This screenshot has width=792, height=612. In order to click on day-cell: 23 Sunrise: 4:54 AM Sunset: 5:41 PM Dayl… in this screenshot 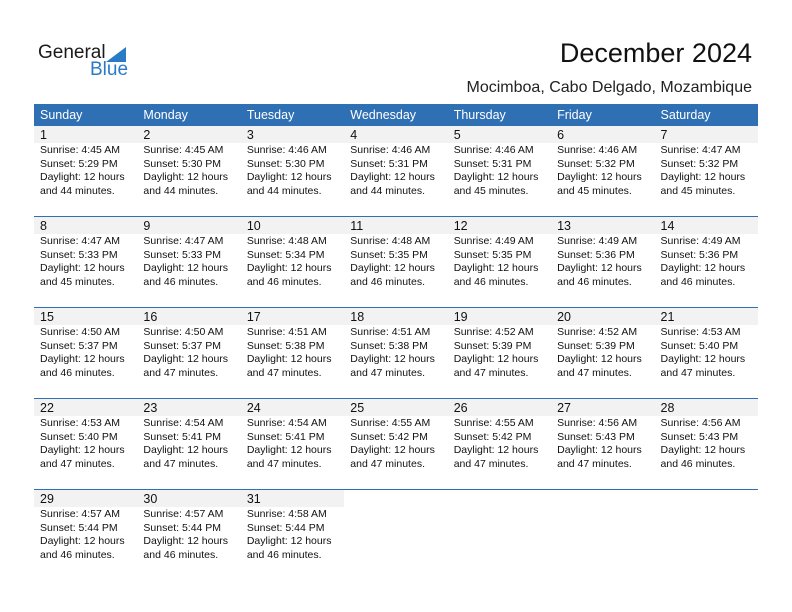, I will do `click(189, 444)`.